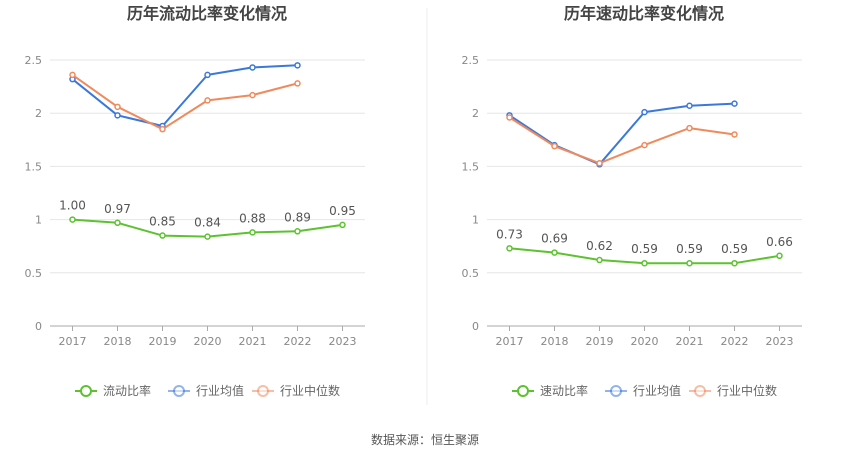  What do you see at coordinates (72, 206) in the screenshot?
I see `data-label: 1.00` at bounding box center [72, 206].